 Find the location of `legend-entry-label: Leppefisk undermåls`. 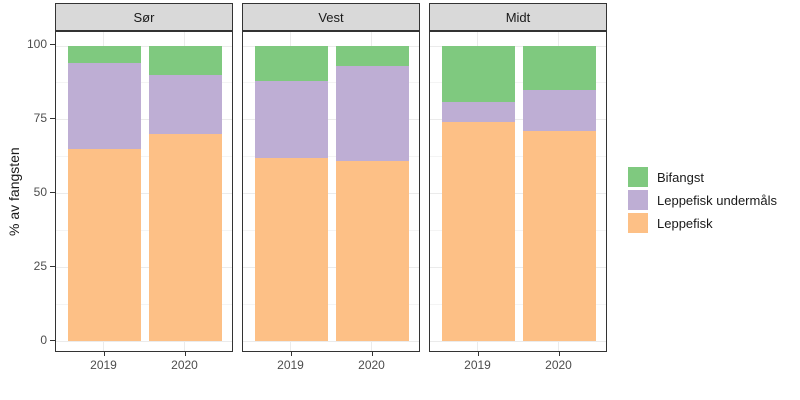

legend-entry-label: Leppefisk undermåls is located at coordinates (717, 200).